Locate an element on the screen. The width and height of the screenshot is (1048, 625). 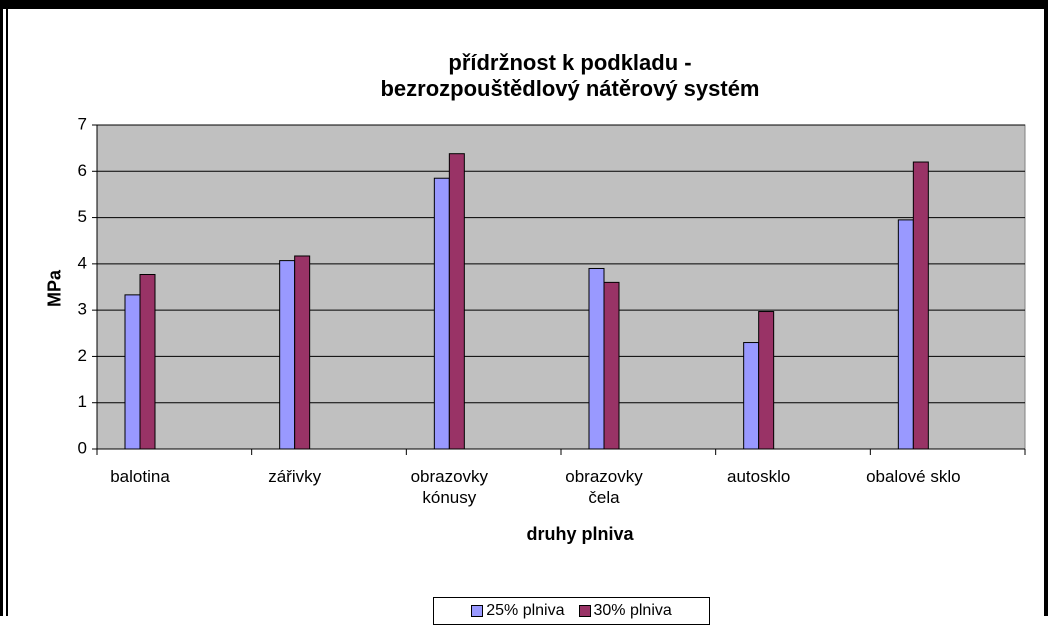
x-tick-label: obrazovky čela is located at coordinates (604, 487).